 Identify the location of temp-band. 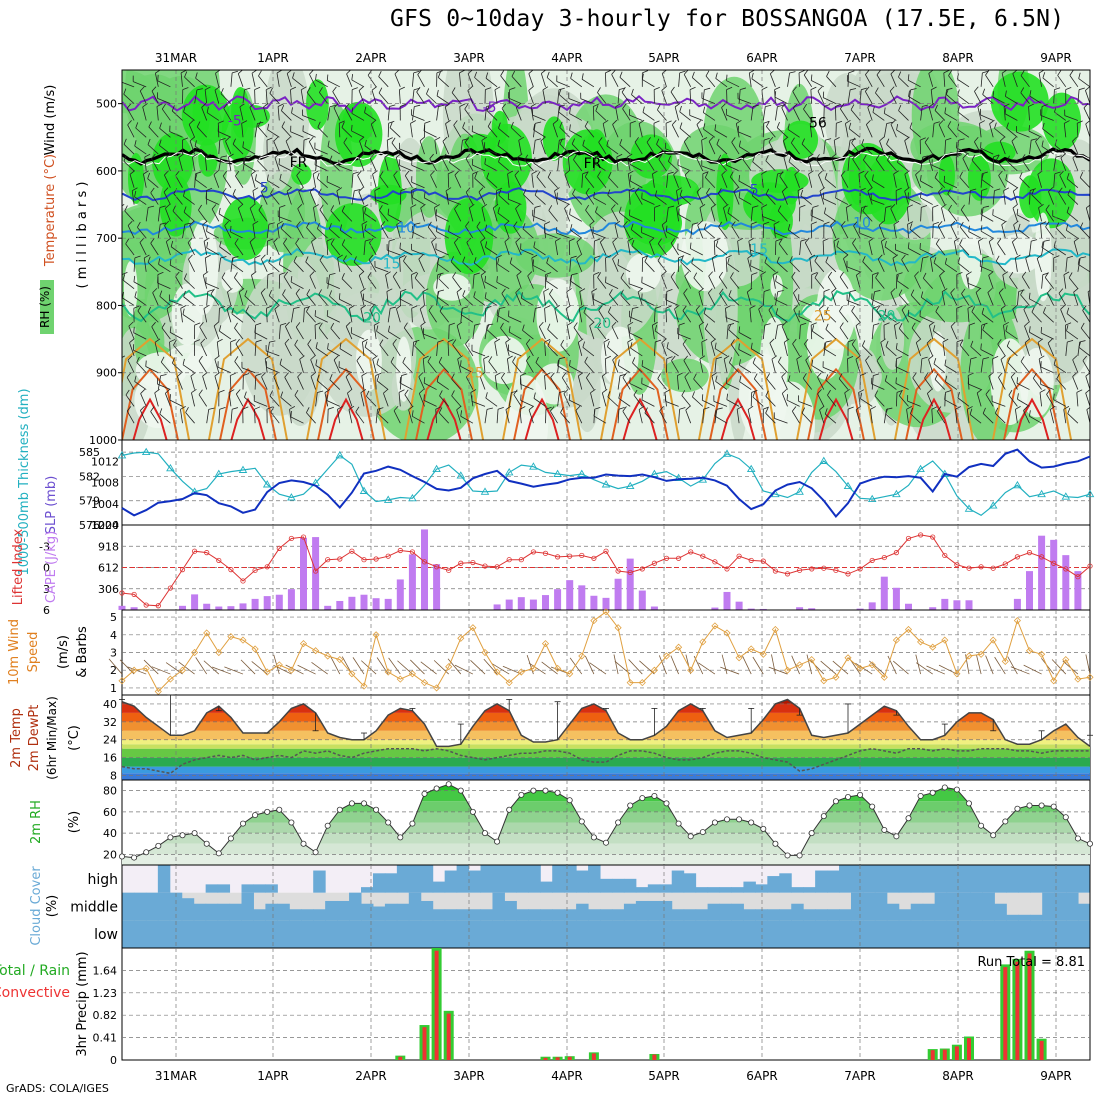
(606, 753).